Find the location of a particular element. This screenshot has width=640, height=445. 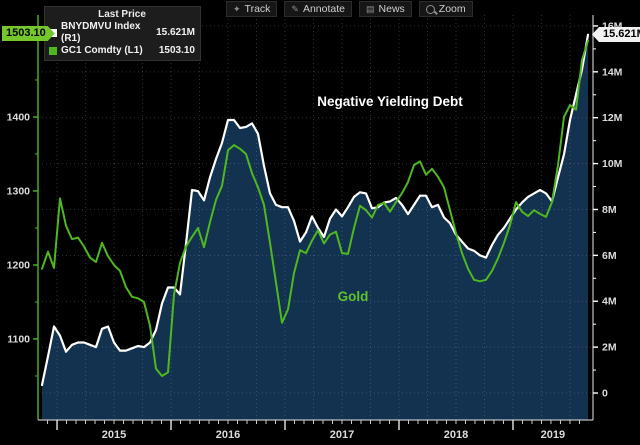

legend-row-gold: GC1 Comdty (L1) 1503.10 is located at coordinates (122, 51).